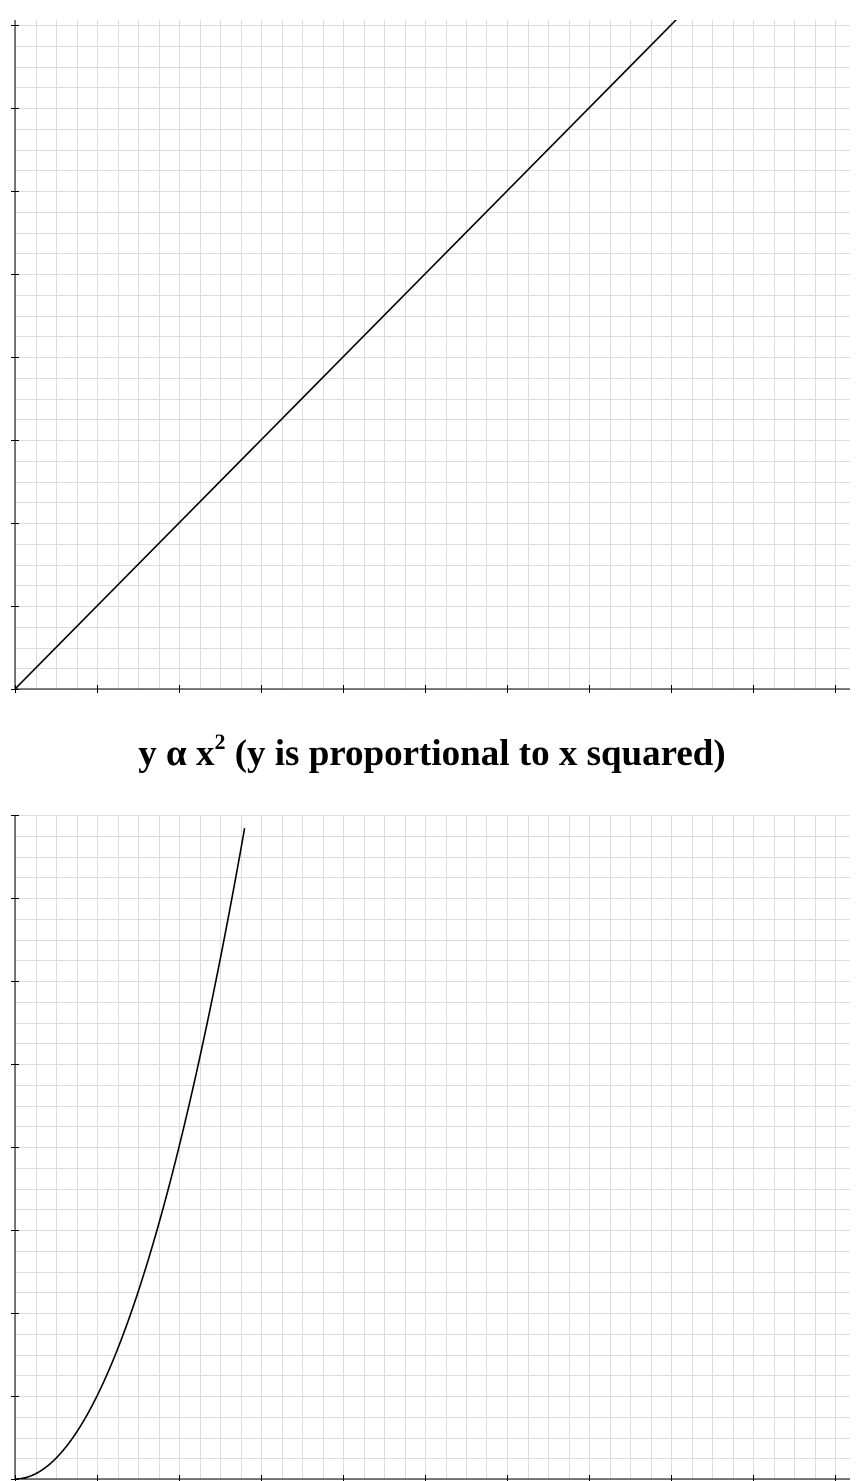  Describe the element at coordinates (475, 753) in the screenshot. I see `chart-title-suffix: (y is proportional to x squared)` at that location.